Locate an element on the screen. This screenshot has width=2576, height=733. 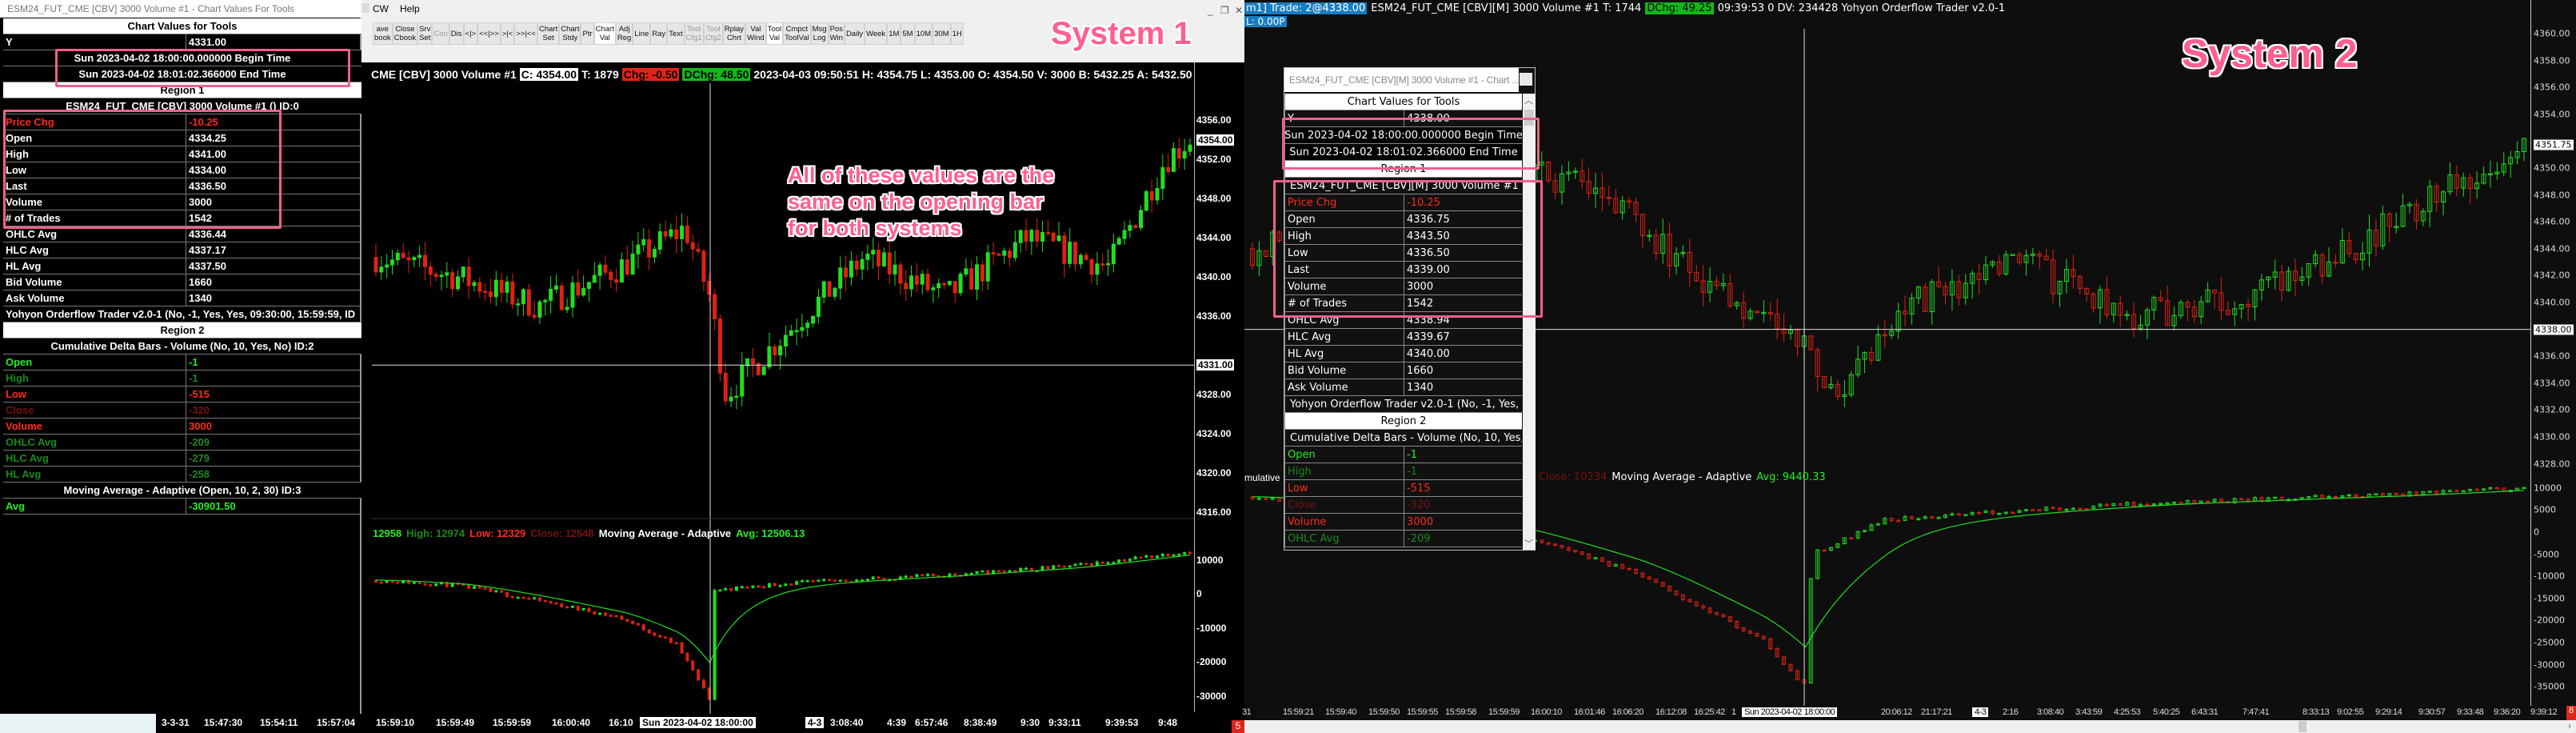
toolbar-button-tool-cfg1: Tool Cfg1 is located at coordinates (694, 33).